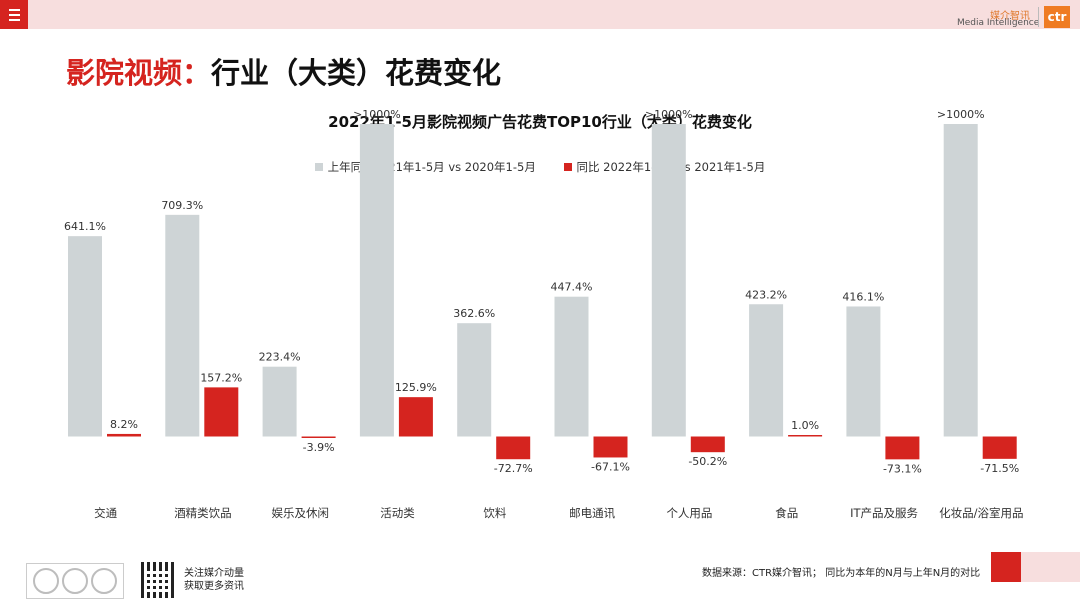 This screenshot has height=608, width=1080. Describe the element at coordinates (1038, 17) in the screenshot. I see `logo-divider` at that location.